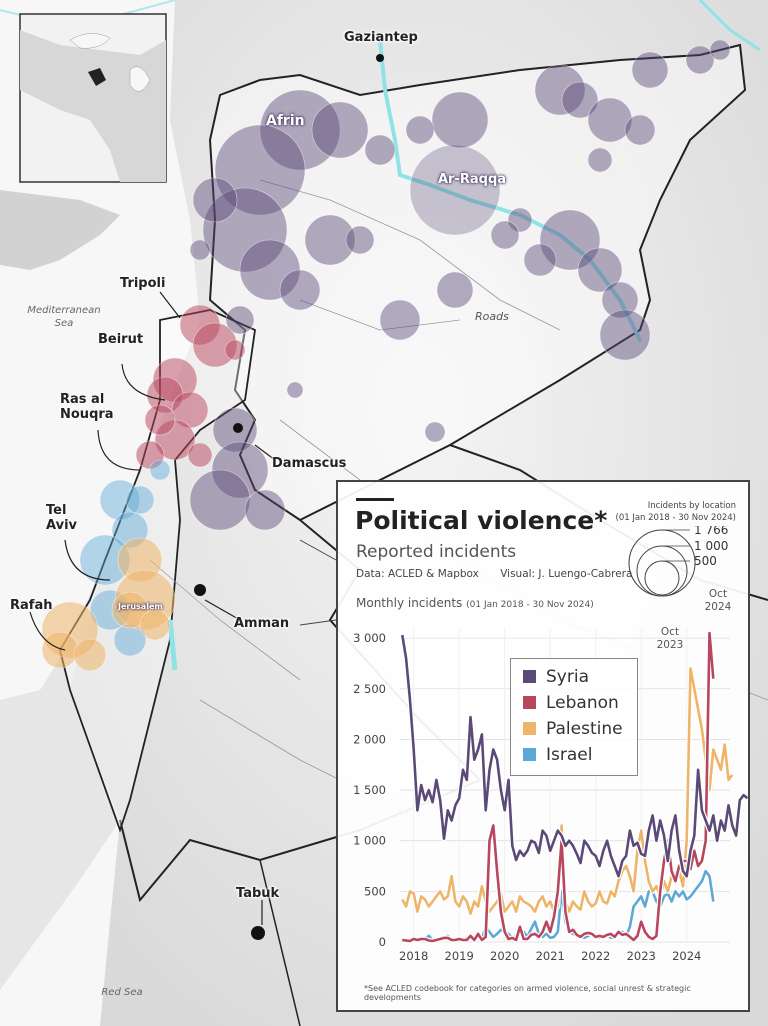  I want to click on x-tick-labels: 2018 2019 2020 2021 2022 2023 2024, so click(550, 956).